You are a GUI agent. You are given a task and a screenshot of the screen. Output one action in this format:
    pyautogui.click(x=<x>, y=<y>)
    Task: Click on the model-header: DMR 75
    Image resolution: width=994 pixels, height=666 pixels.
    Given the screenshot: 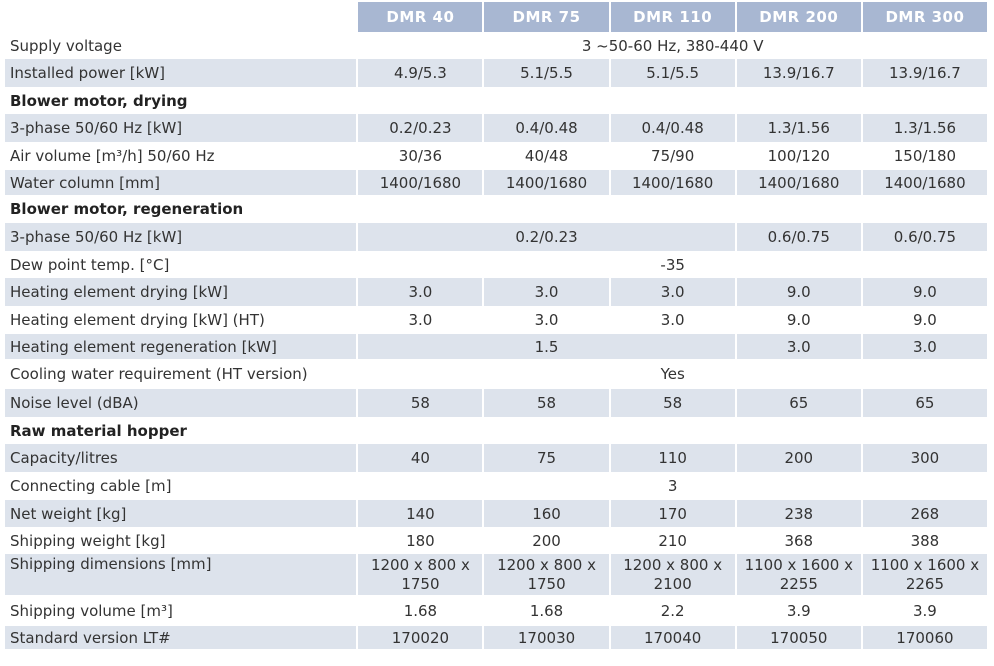 What is the action you would take?
    pyautogui.click(x=545, y=17)
    